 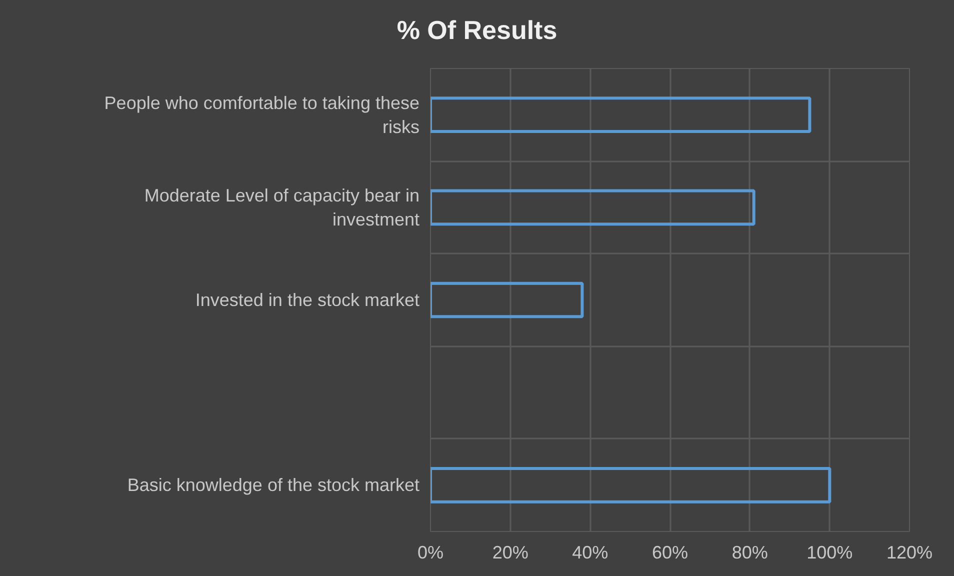 What do you see at coordinates (909, 552) in the screenshot?
I see `x-tick-label: 120%` at bounding box center [909, 552].